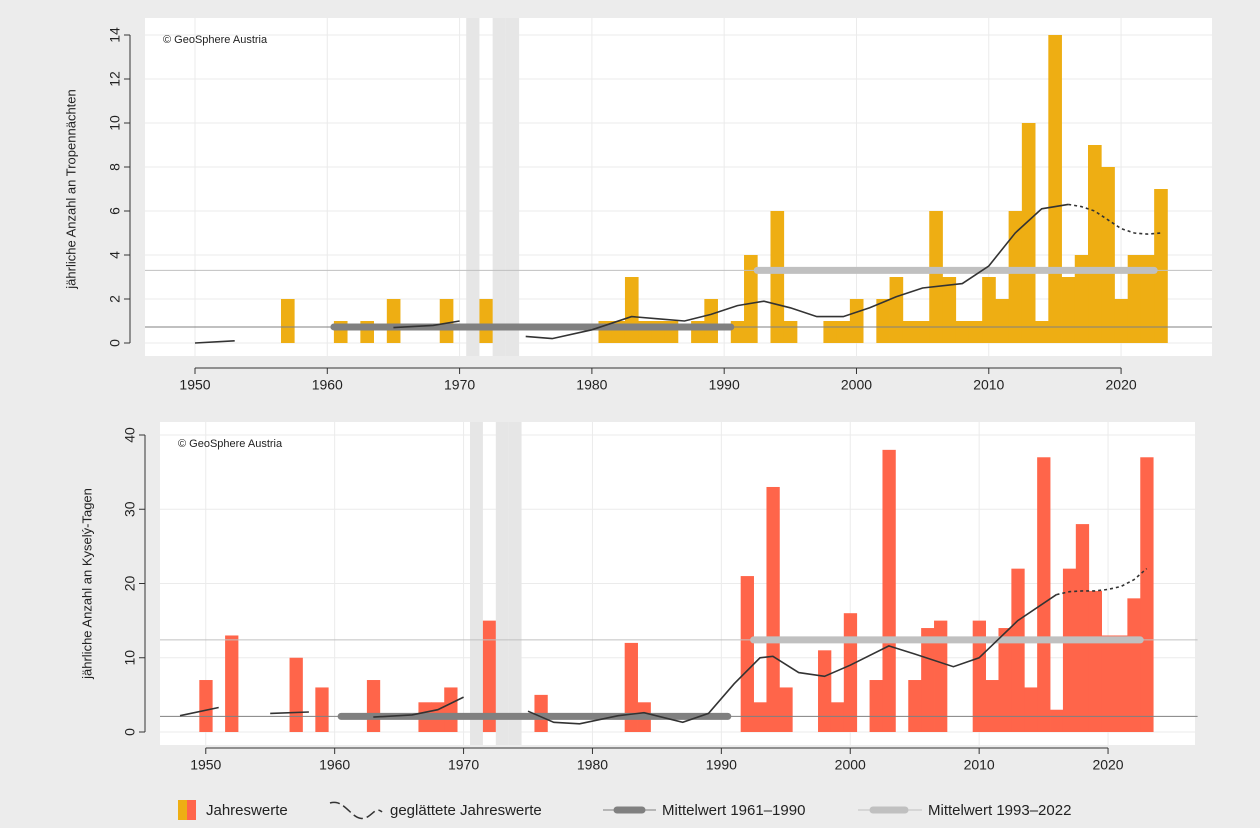 This screenshot has height=828, width=1260. Describe the element at coordinates (115, 255) in the screenshot. I see `y-tick-label: 4` at that location.